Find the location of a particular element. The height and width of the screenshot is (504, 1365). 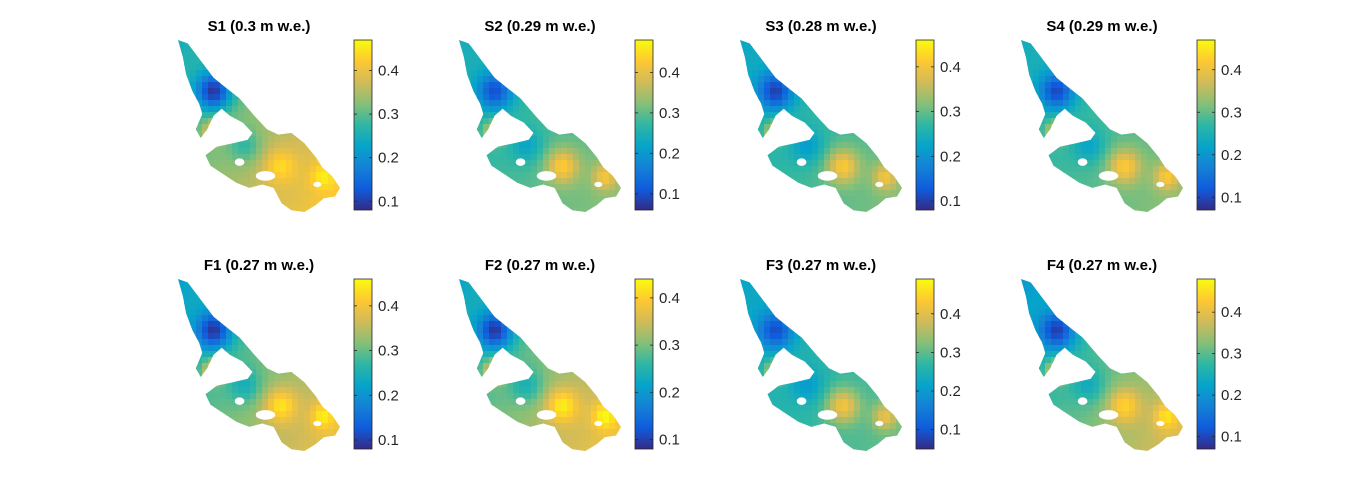

panel-3: S3 (0.28 m w.e.) 0.1 0.2 0.3 0.4 is located at coordinates (850, 115).